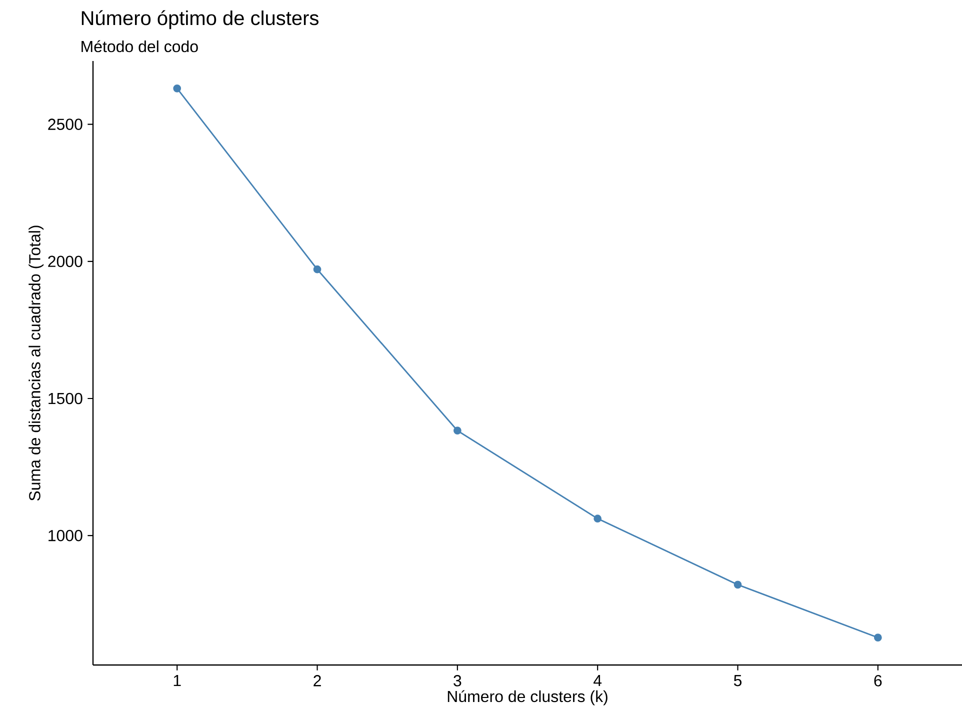 This screenshot has height=721, width=962. I want to click on y-tick-label: 2500, so click(65, 124).